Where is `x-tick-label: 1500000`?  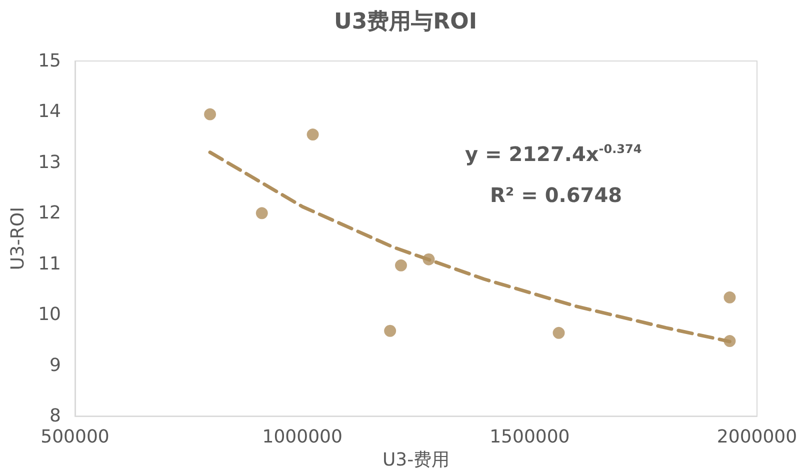 x-tick-label: 1500000 is located at coordinates (530, 437).